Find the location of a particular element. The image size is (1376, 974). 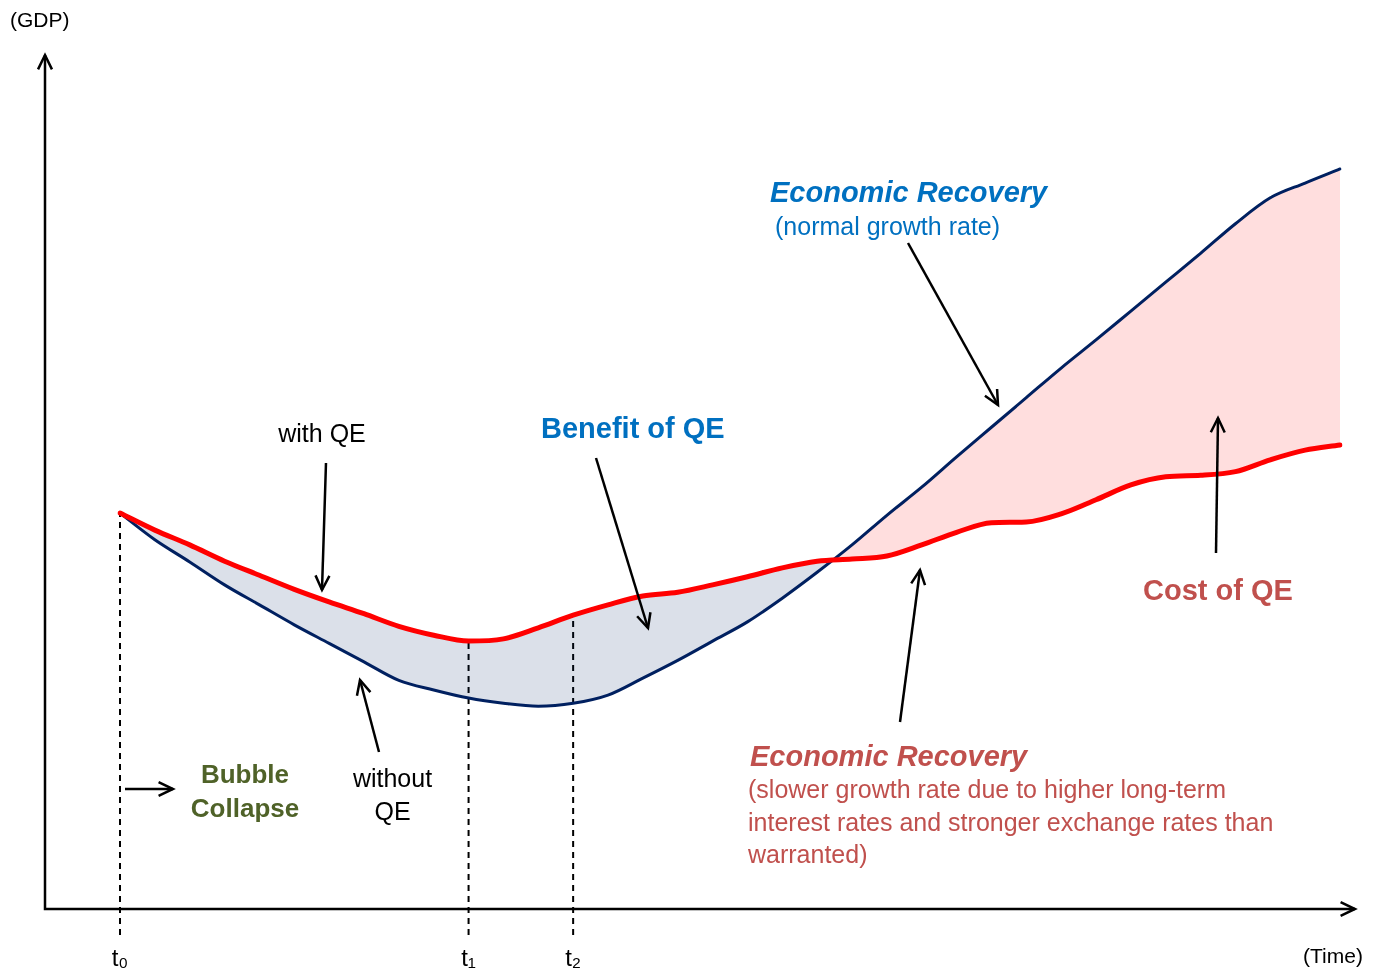

x-tick-label: t₁ is located at coordinates (468, 958).